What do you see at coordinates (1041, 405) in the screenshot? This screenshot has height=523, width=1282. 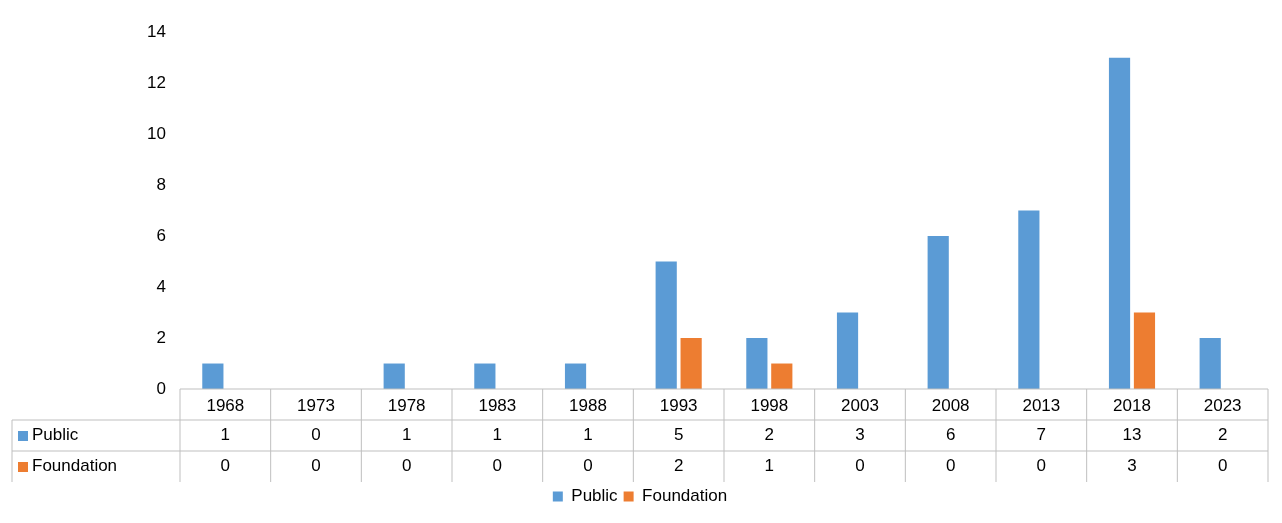 I see `x-tick-label: 2013` at bounding box center [1041, 405].